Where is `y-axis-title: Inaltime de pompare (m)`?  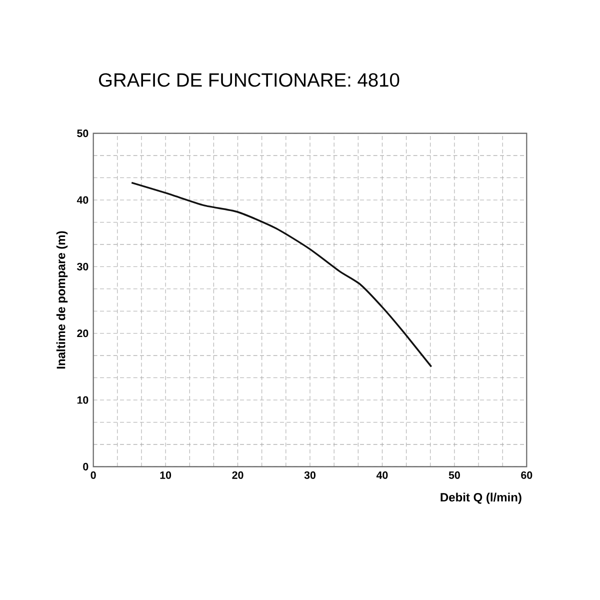 y-axis-title: Inaltime de pompare (m) is located at coordinates (62, 300).